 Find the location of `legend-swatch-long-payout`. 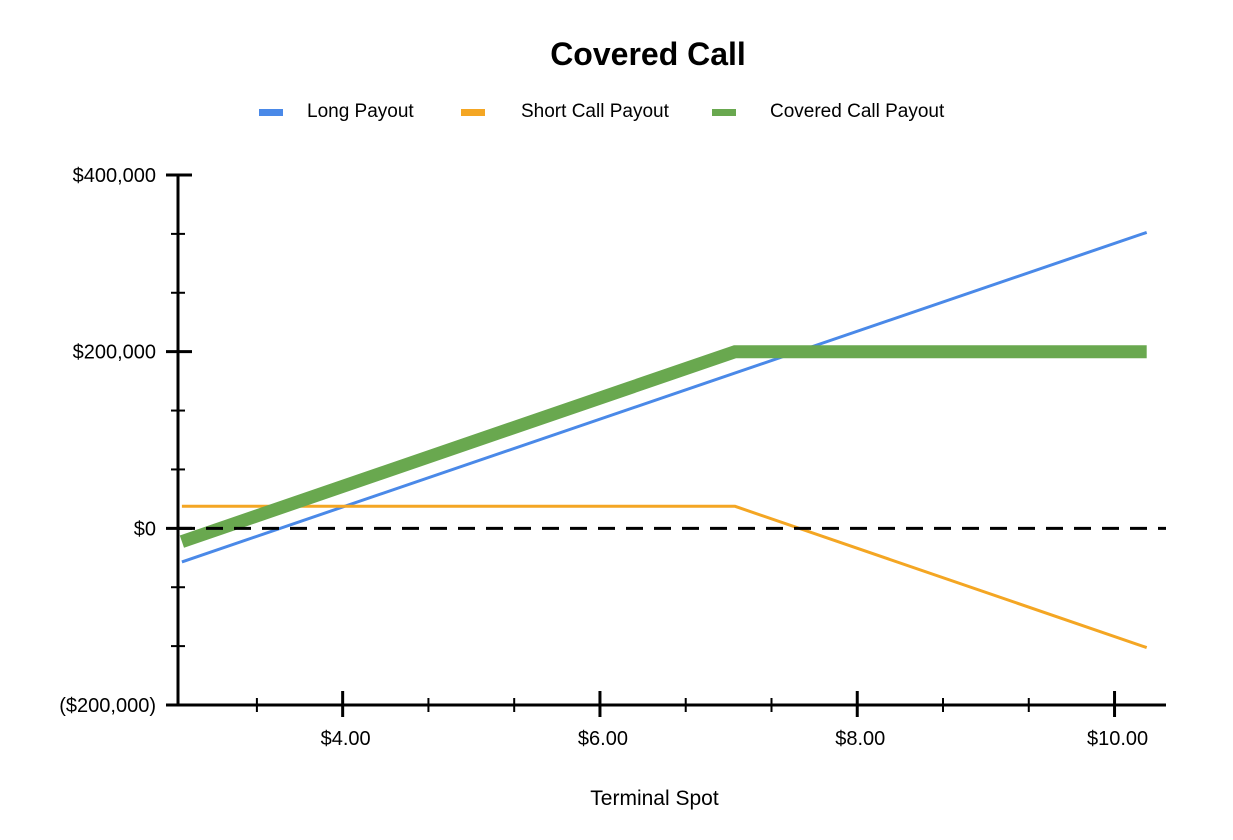

legend-swatch-long-payout is located at coordinates (271, 112).